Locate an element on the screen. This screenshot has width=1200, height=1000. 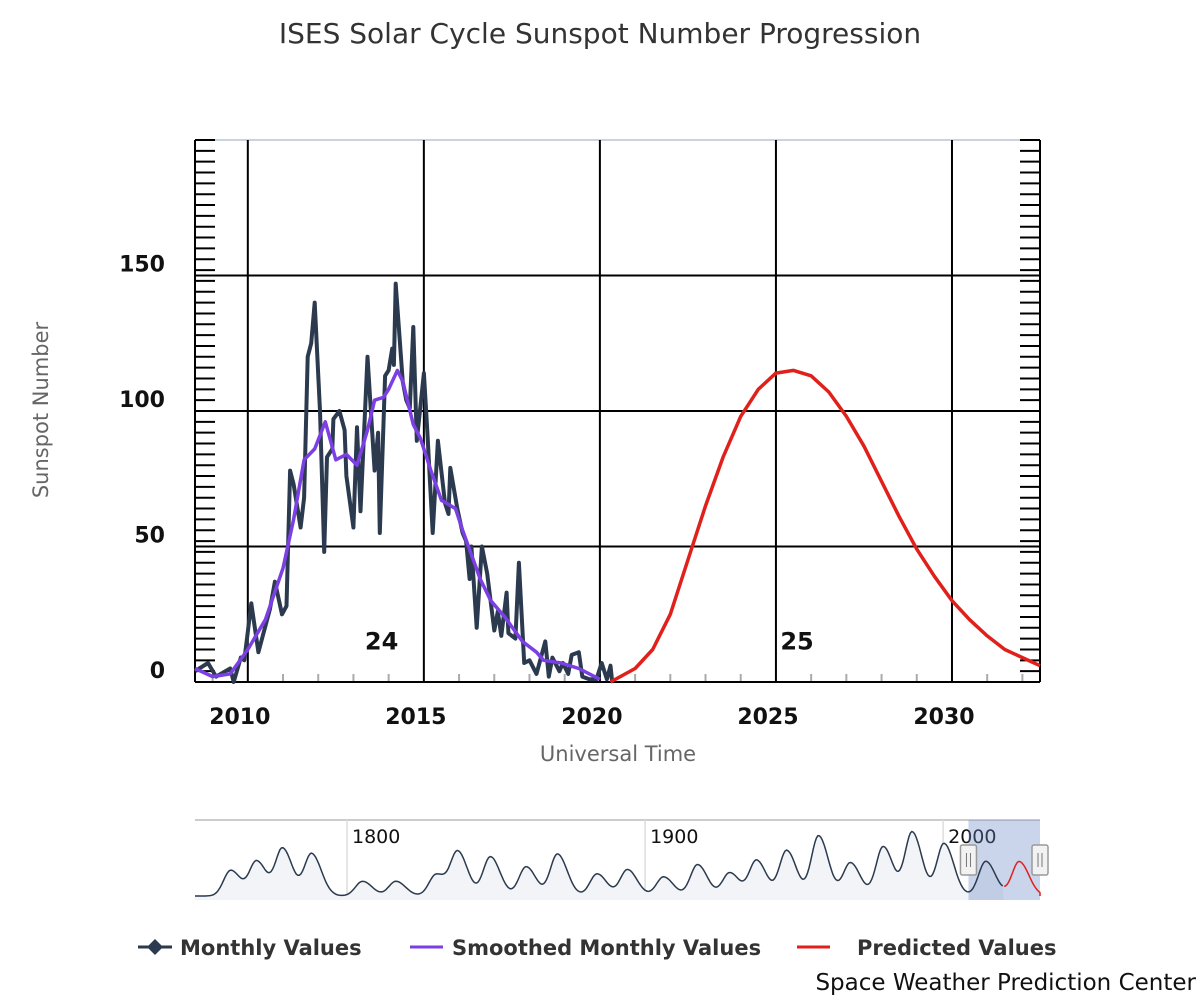
legend-label-smoothed: Smoothed Monthly Values is located at coordinates (606, 948).